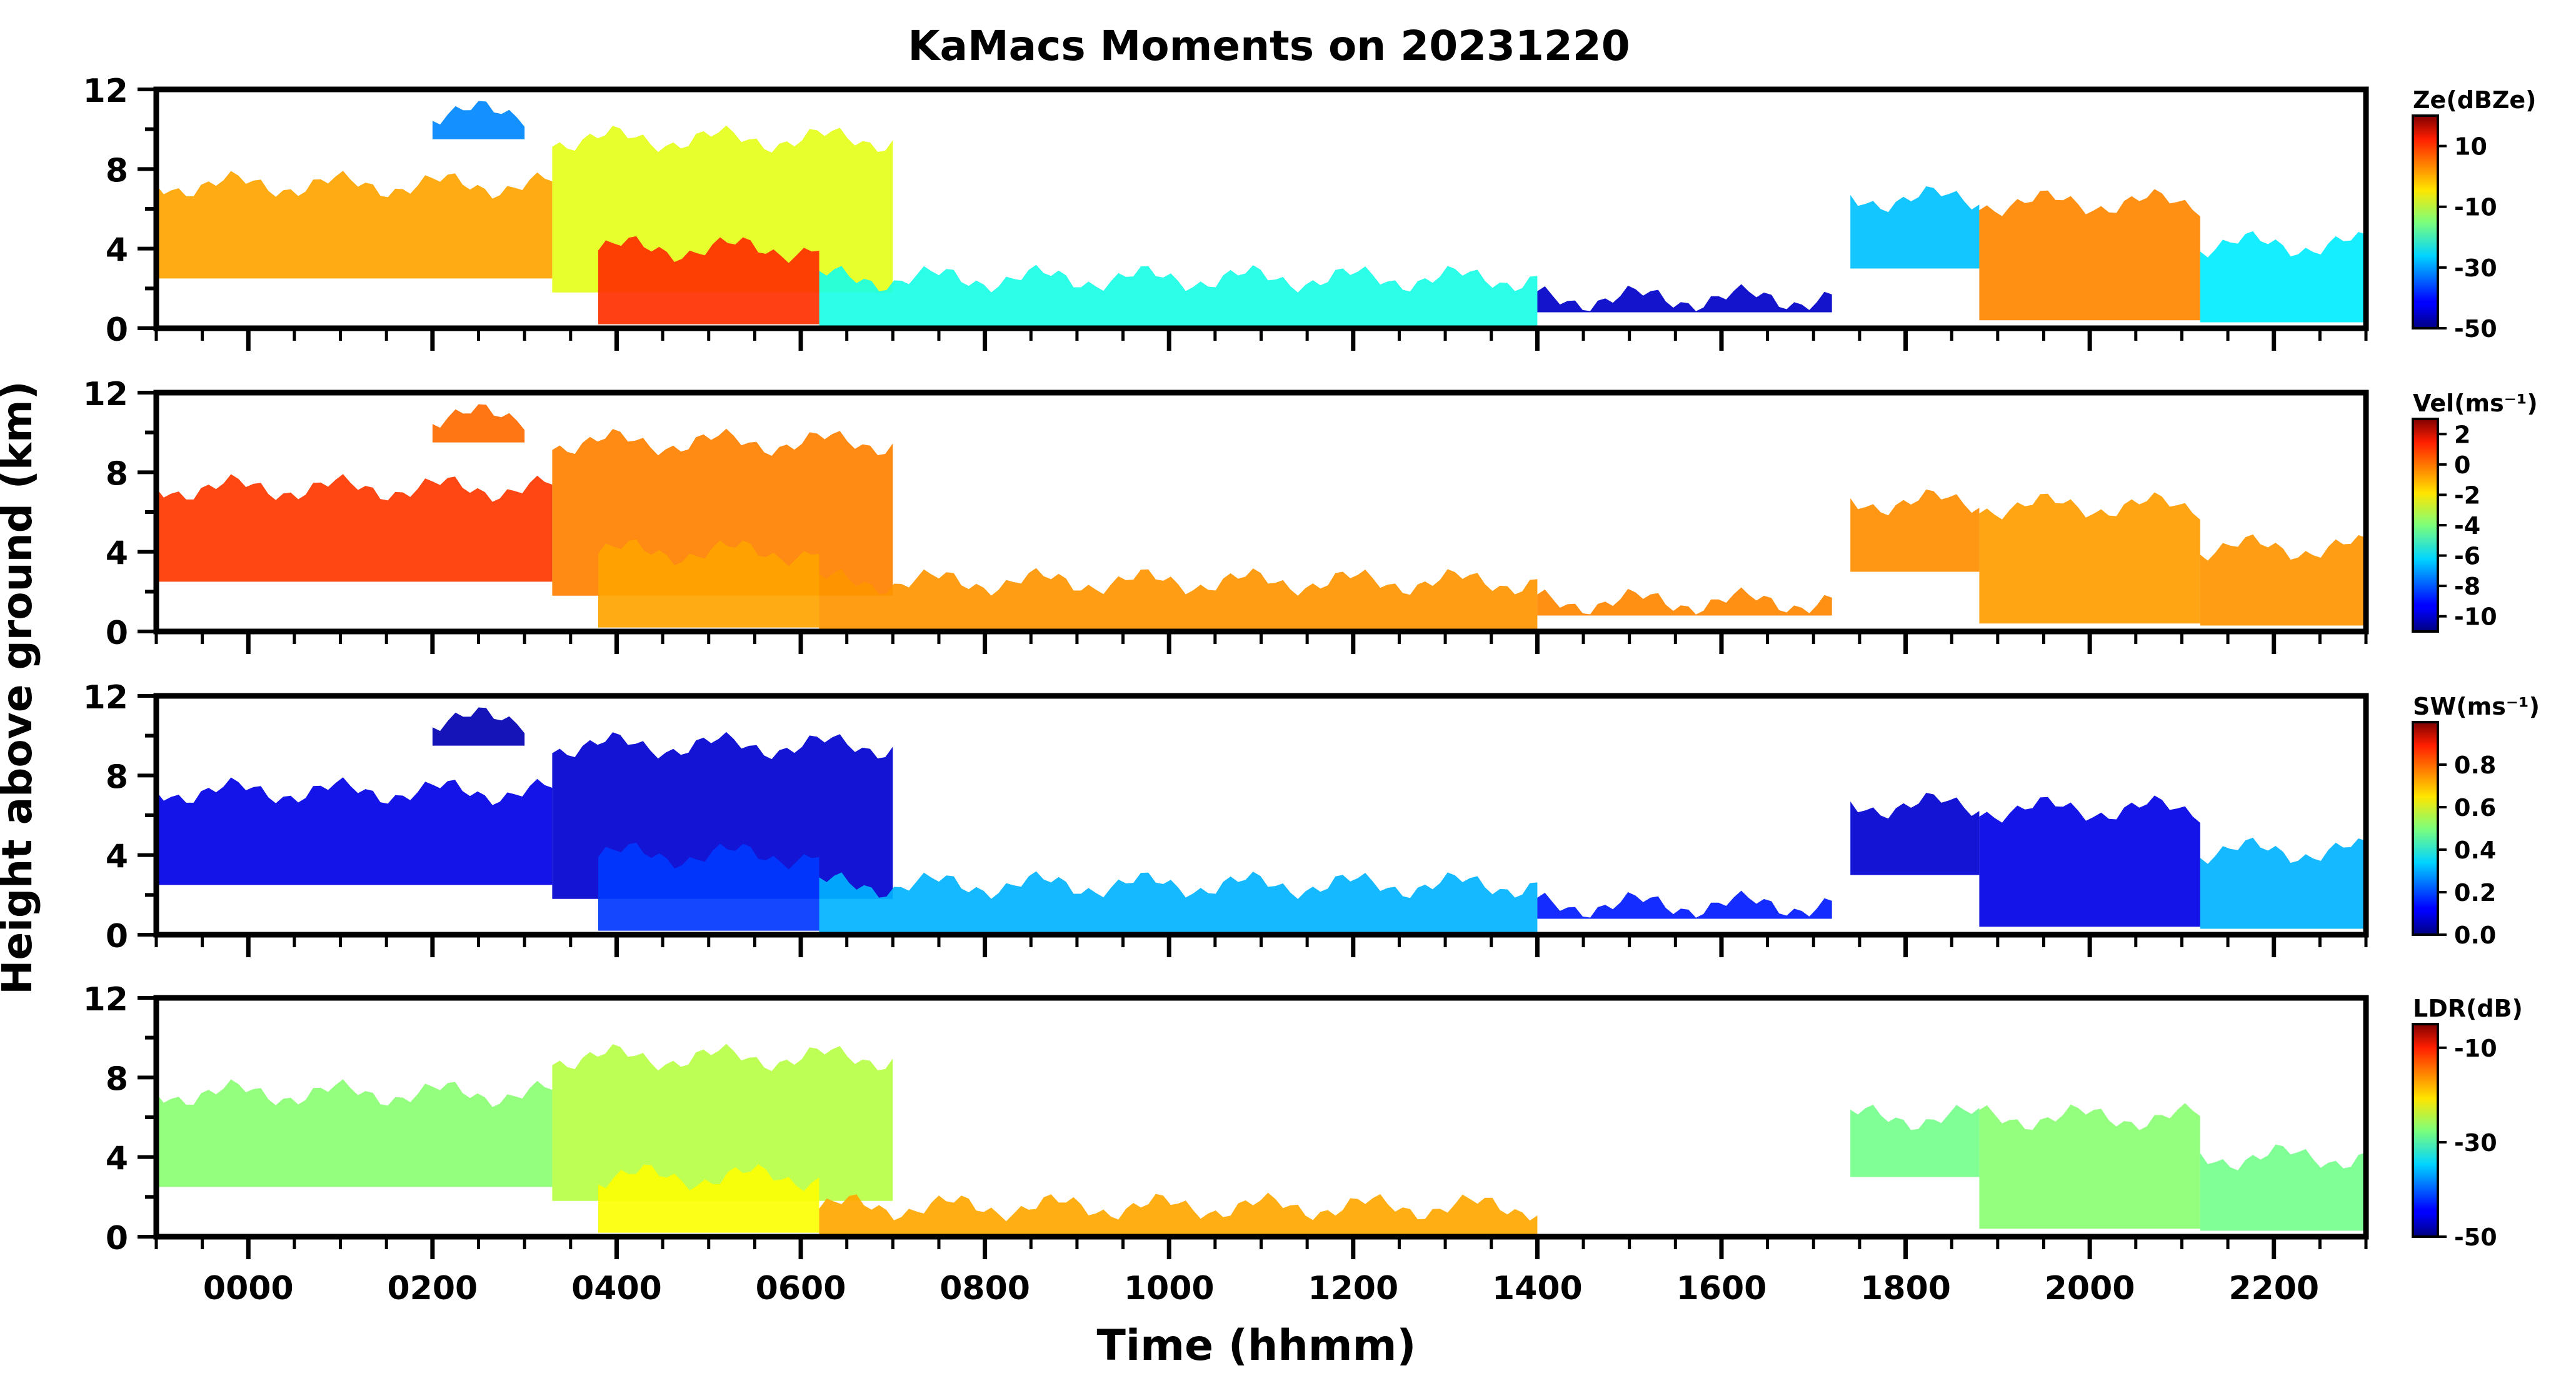 The width and height of the screenshot is (2576, 1398). I want to click on colorbar-tick-label: 0.4, so click(2475, 850).